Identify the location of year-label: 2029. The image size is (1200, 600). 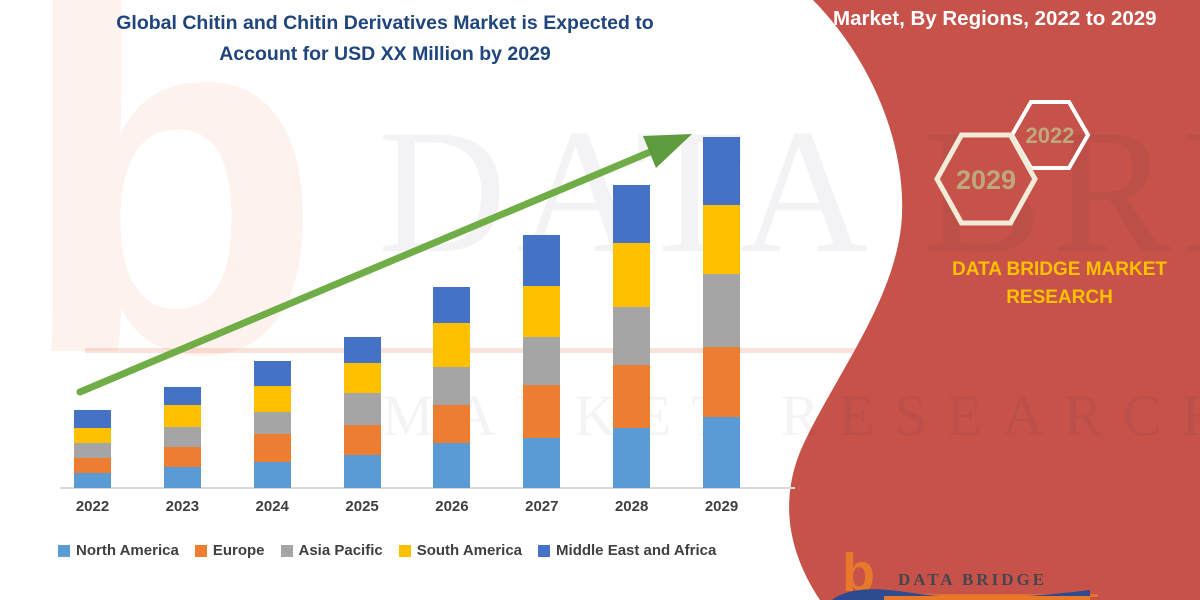
(721, 506).